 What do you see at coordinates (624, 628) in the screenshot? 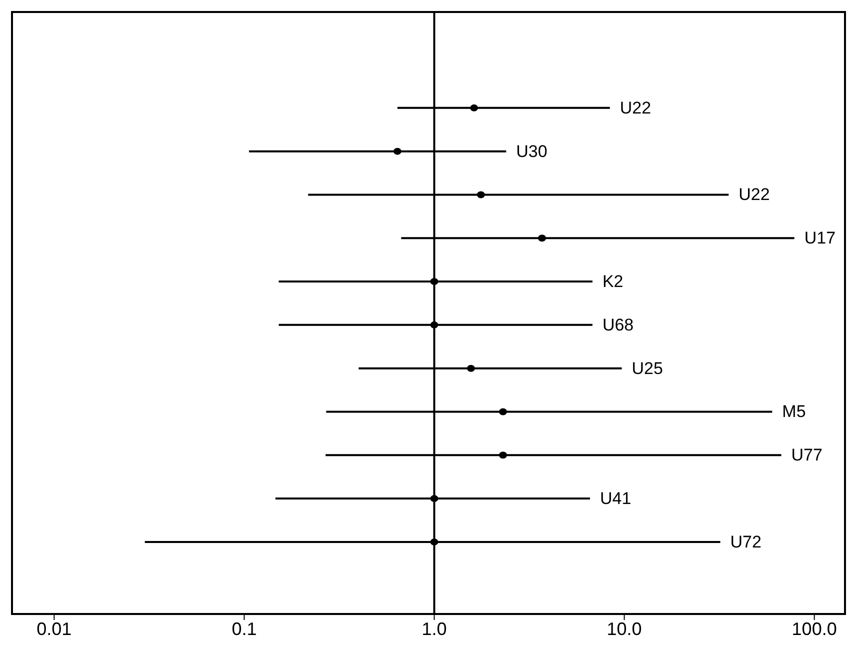
I see `x-tick-label: 10.0` at bounding box center [624, 628].